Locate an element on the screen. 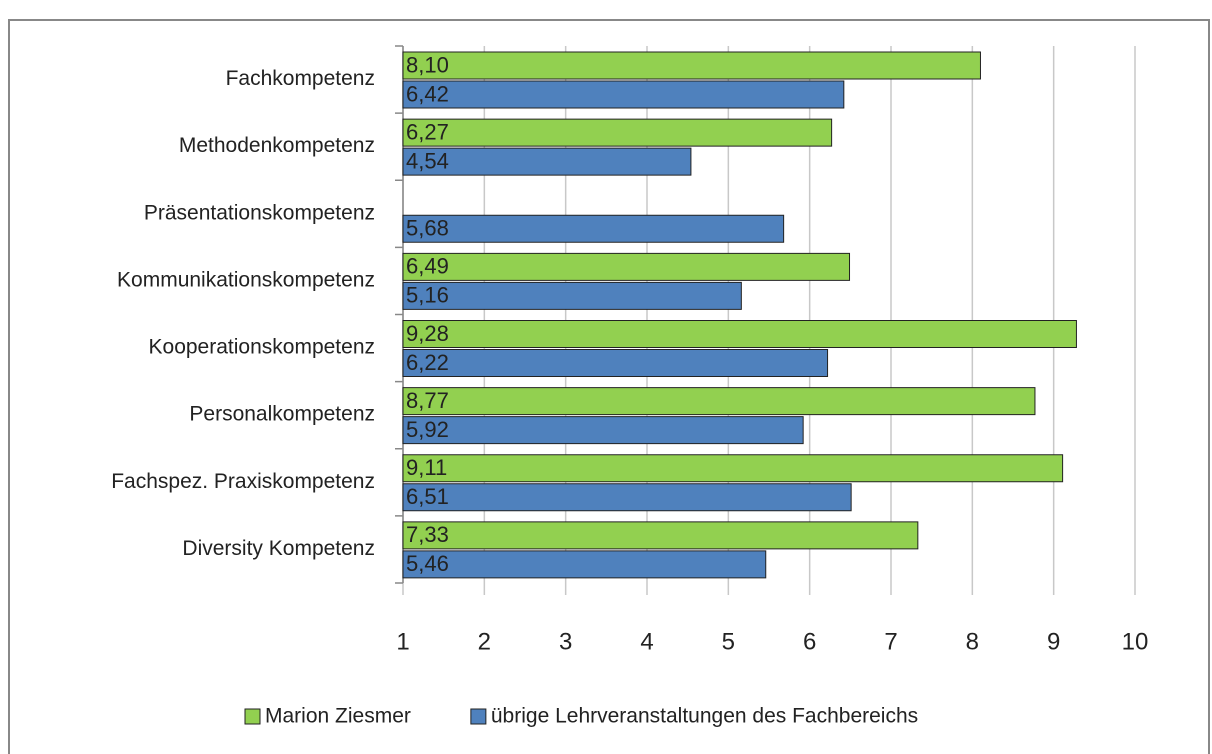 This screenshot has width=1212, height=754. value-label: 6,42 is located at coordinates (427, 93).